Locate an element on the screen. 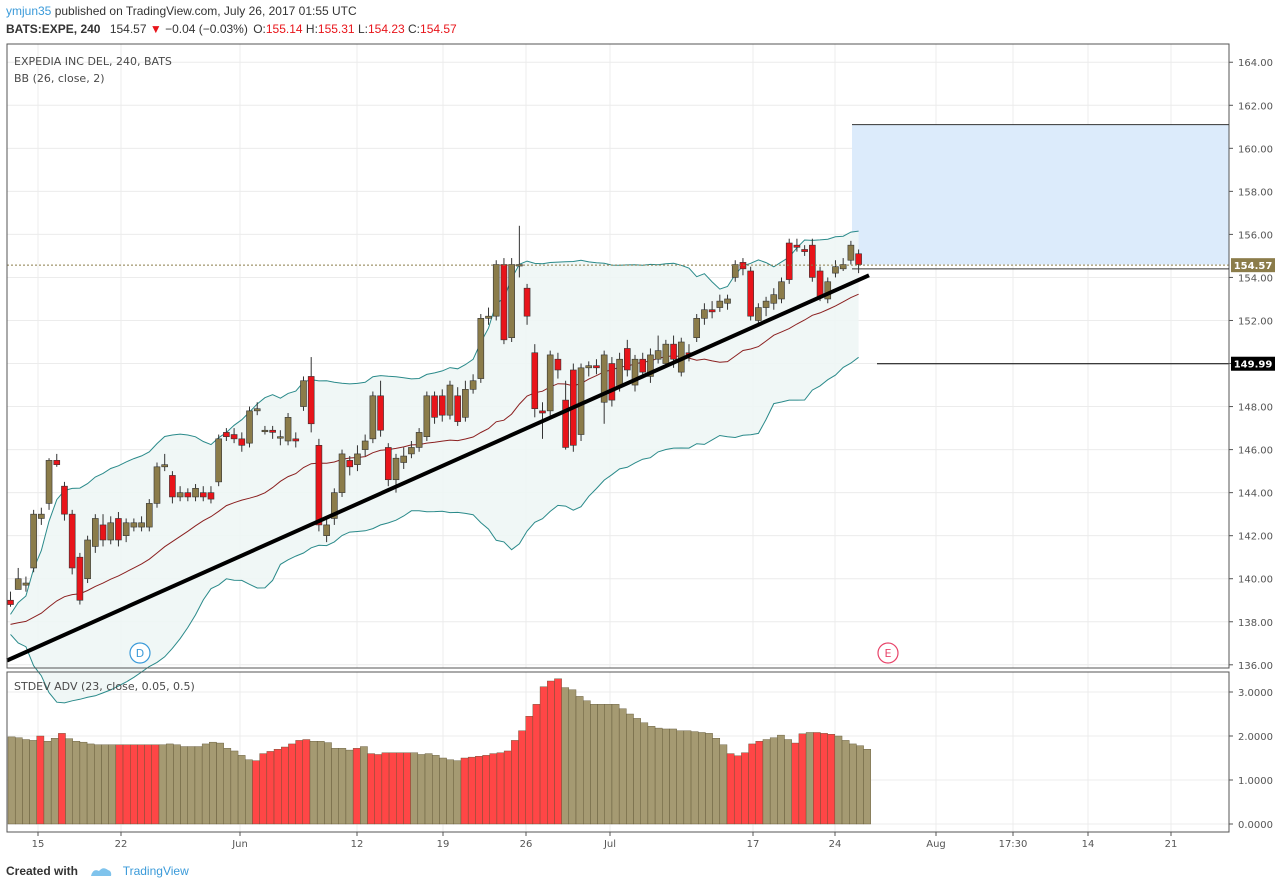 Image resolution: width=1283 pixels, height=889 pixels. event-d-marker: D is located at coordinates (140, 653).